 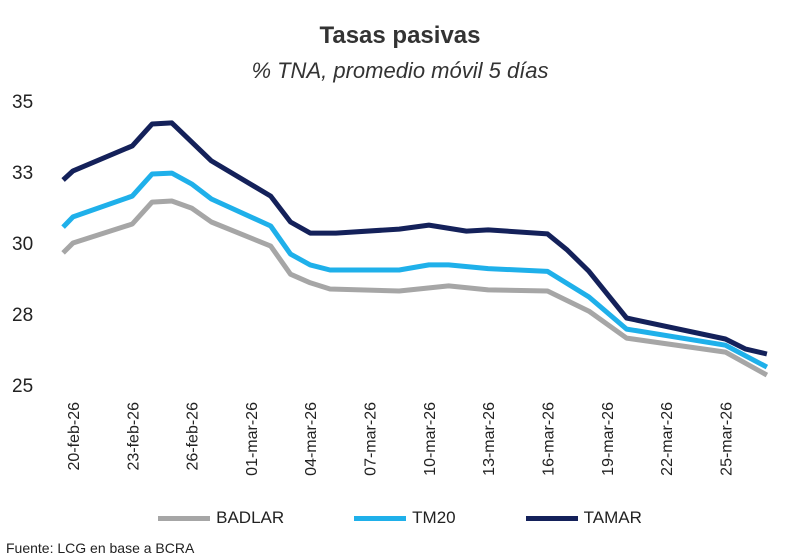 I want to click on legend-label: TAMAR, so click(x=612, y=517).